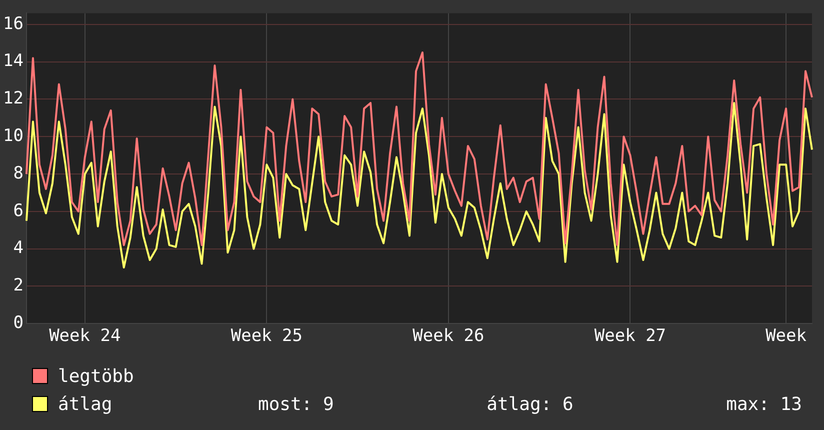 The image size is (824, 430). I want to click on y-tick-label: 10, so click(13, 136).